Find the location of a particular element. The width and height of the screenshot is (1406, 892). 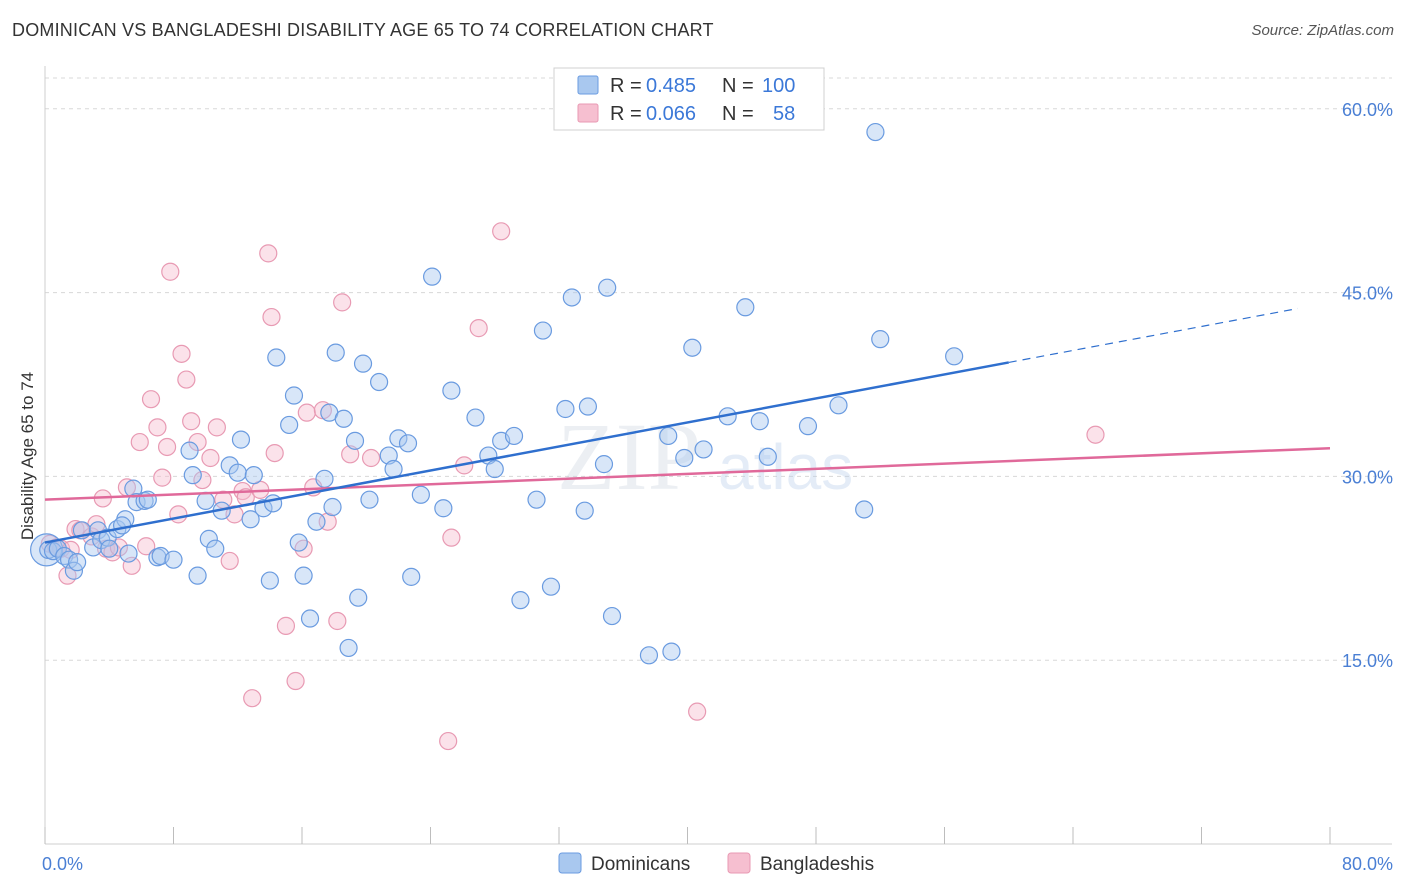

x-tick-label: 80.0% is located at coordinates (1367, 864).